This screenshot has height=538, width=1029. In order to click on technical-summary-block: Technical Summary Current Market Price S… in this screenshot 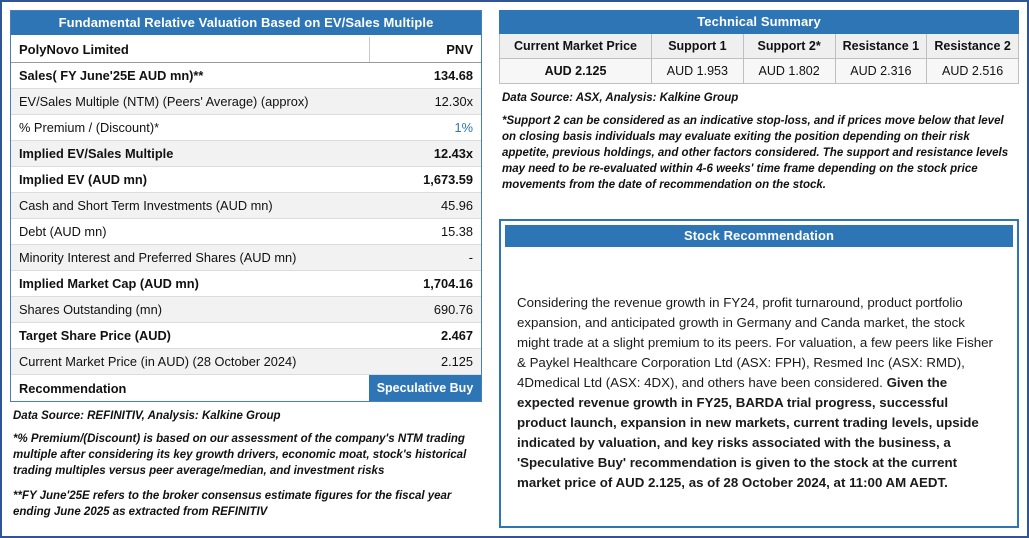, I will do `click(759, 47)`.